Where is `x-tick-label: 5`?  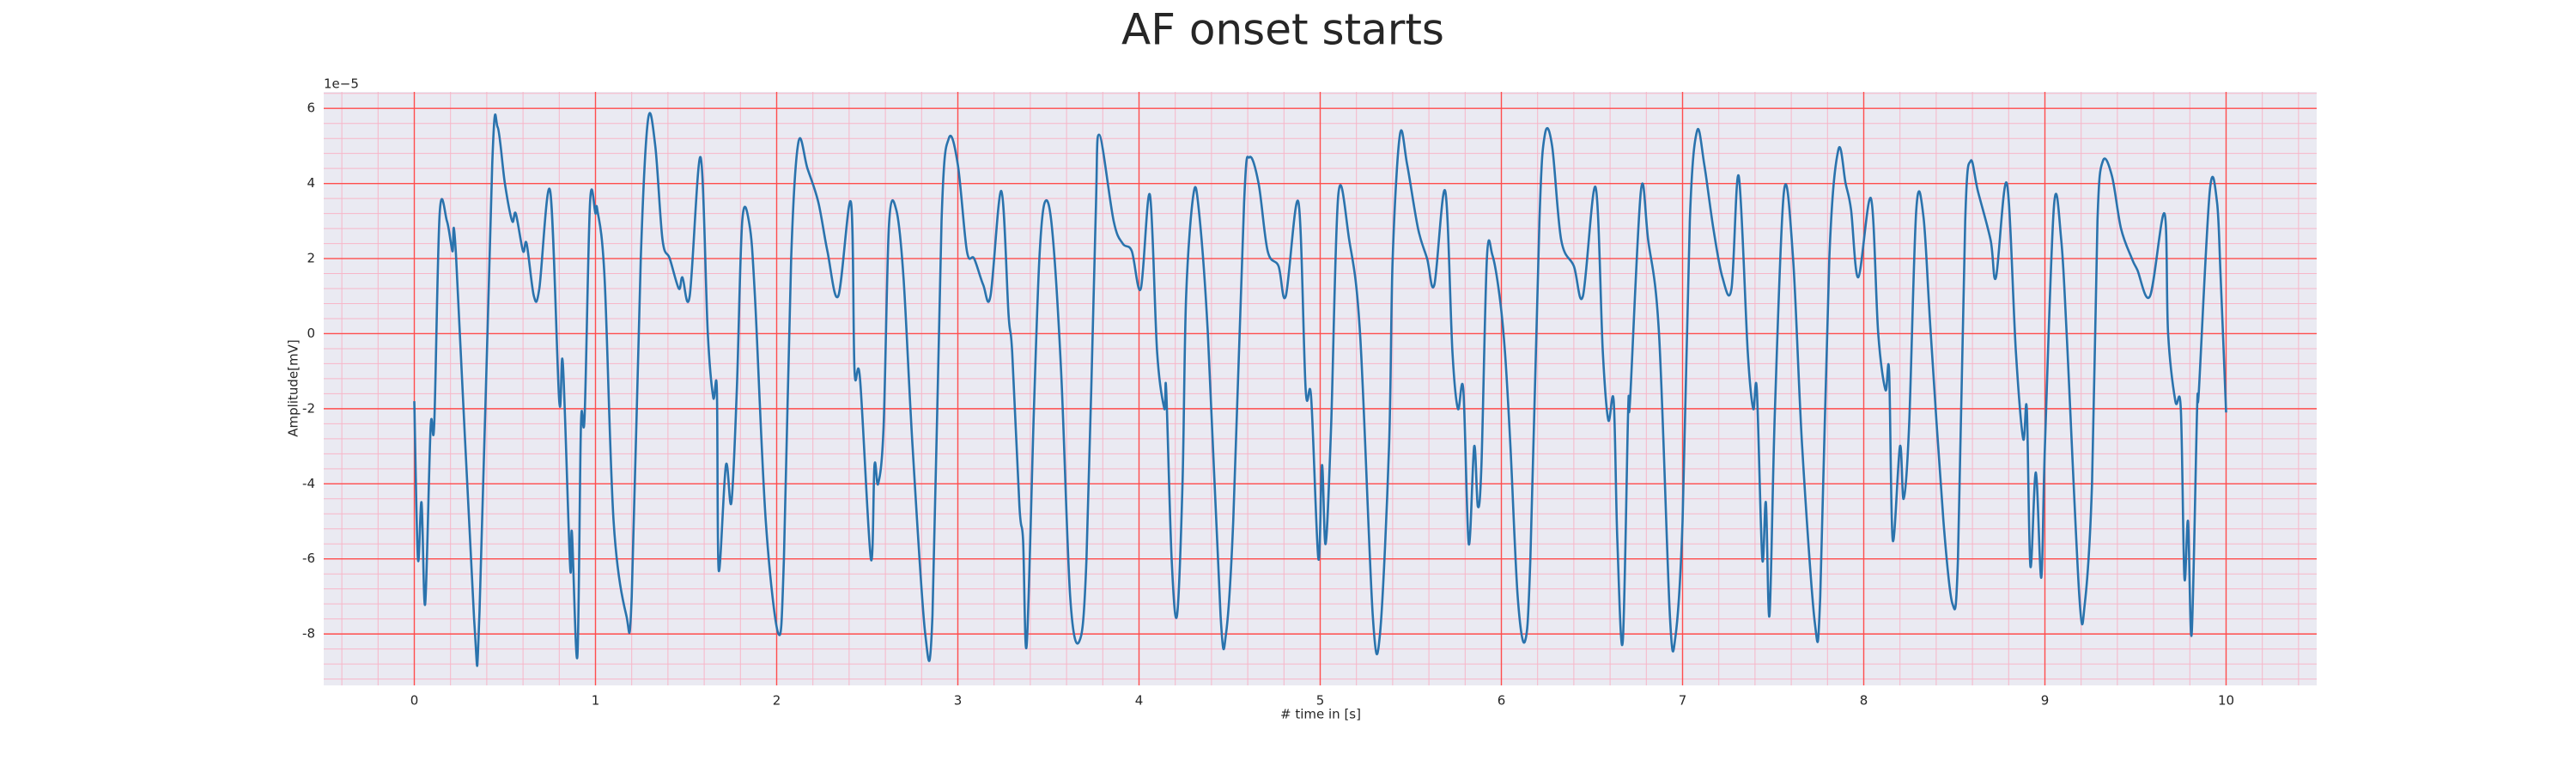 x-tick-label: 5 is located at coordinates (1320, 701).